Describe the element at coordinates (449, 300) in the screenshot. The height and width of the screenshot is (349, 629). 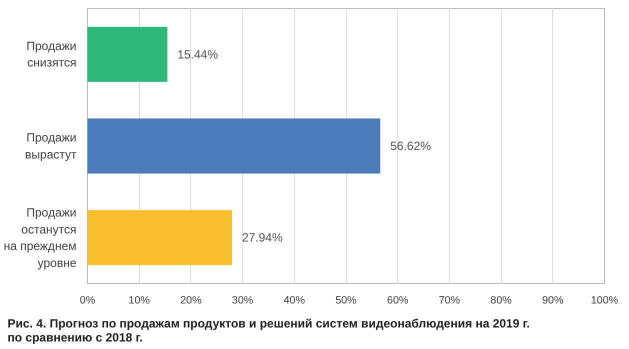
I see `x-tick-label: 70%` at that location.